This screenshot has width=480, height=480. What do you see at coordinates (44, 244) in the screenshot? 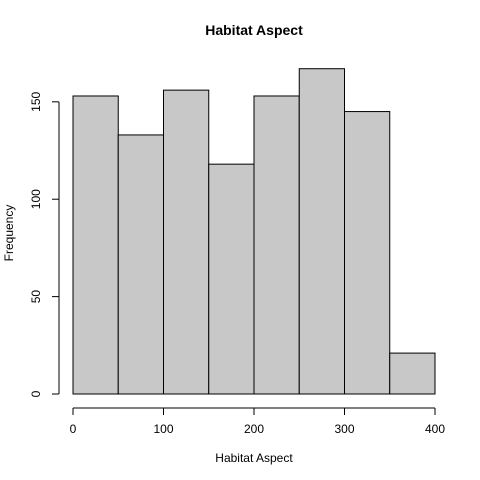
I see `y-axis: 0 50 100 150` at bounding box center [44, 244].